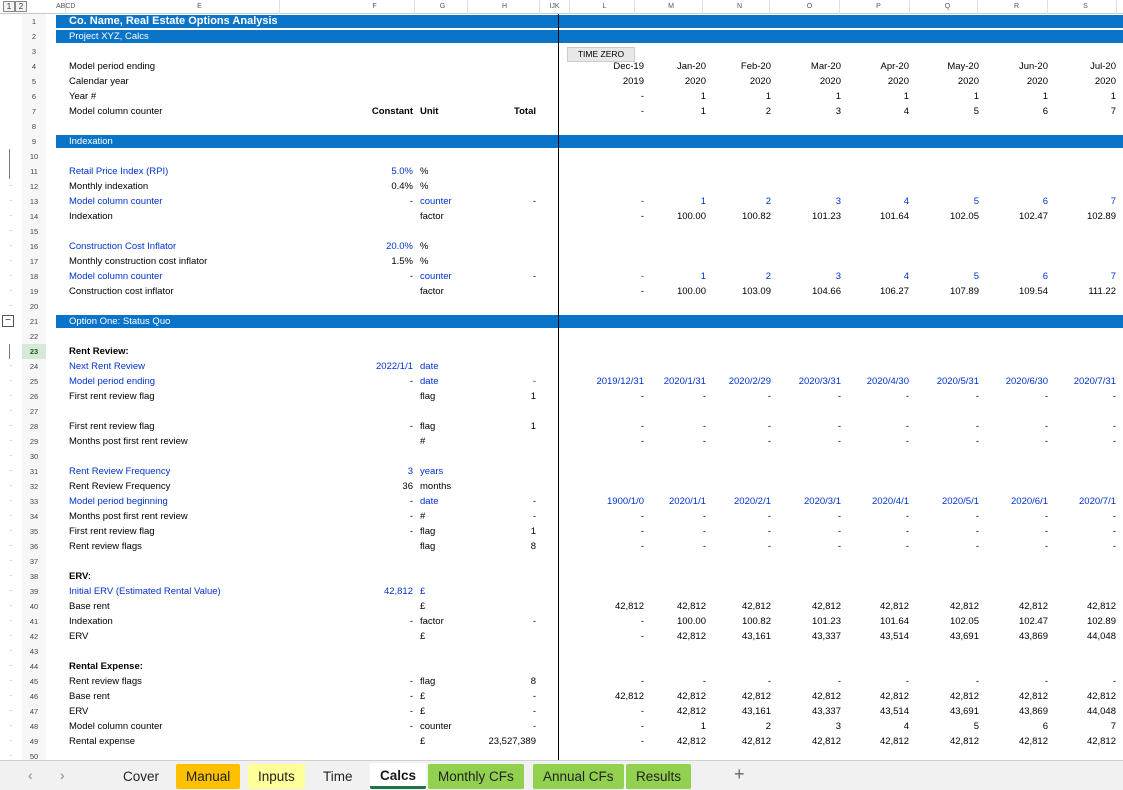  Describe the element at coordinates (112, 66) in the screenshot. I see `row-label: Model period ending` at that location.